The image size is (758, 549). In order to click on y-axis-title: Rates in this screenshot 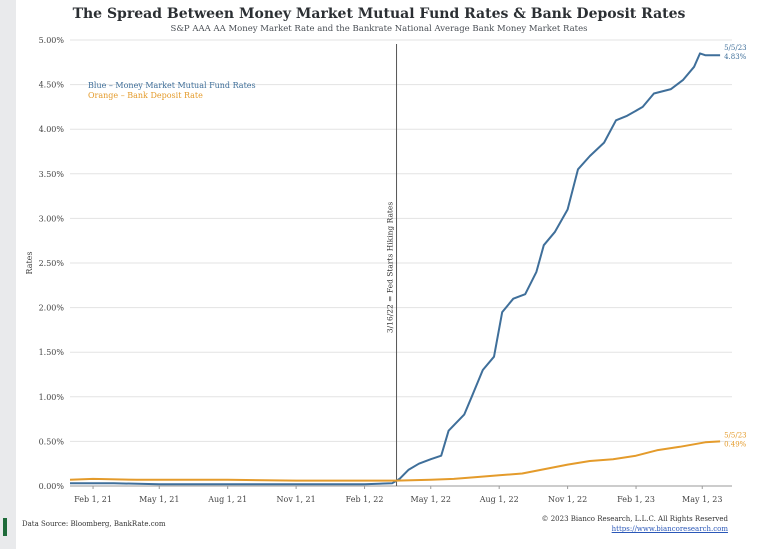, I will do `click(29, 262)`.